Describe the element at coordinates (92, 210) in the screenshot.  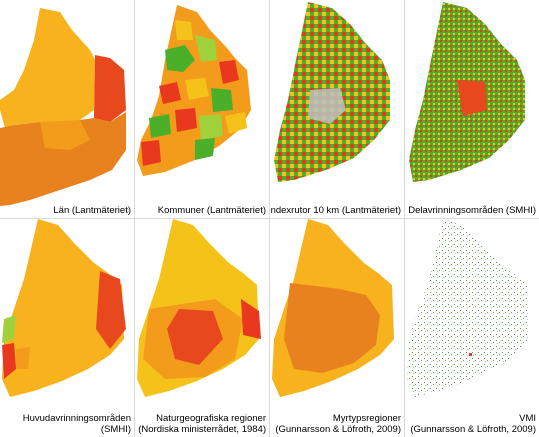
I see `caption-lan: Län (Lantmäteriet)` at that location.